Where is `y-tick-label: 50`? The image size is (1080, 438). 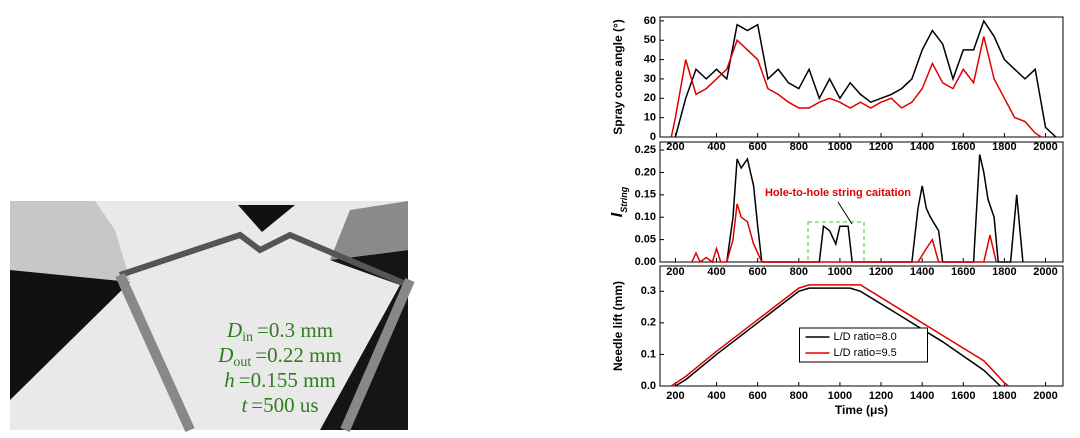
y-tick-label: 50 is located at coordinates (650, 40).